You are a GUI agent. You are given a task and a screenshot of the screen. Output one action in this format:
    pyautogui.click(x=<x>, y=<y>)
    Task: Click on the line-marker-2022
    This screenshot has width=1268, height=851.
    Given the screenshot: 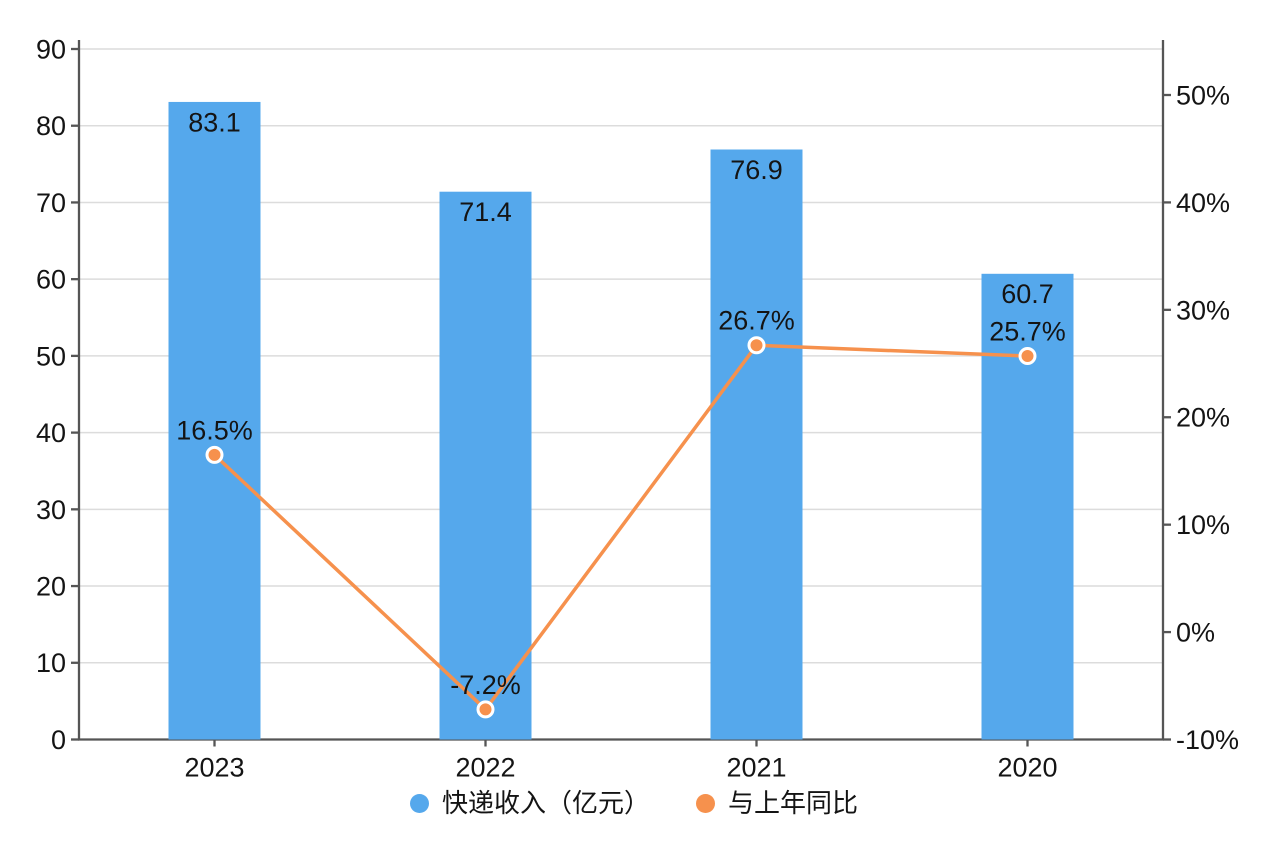 What is the action you would take?
    pyautogui.click(x=485, y=709)
    